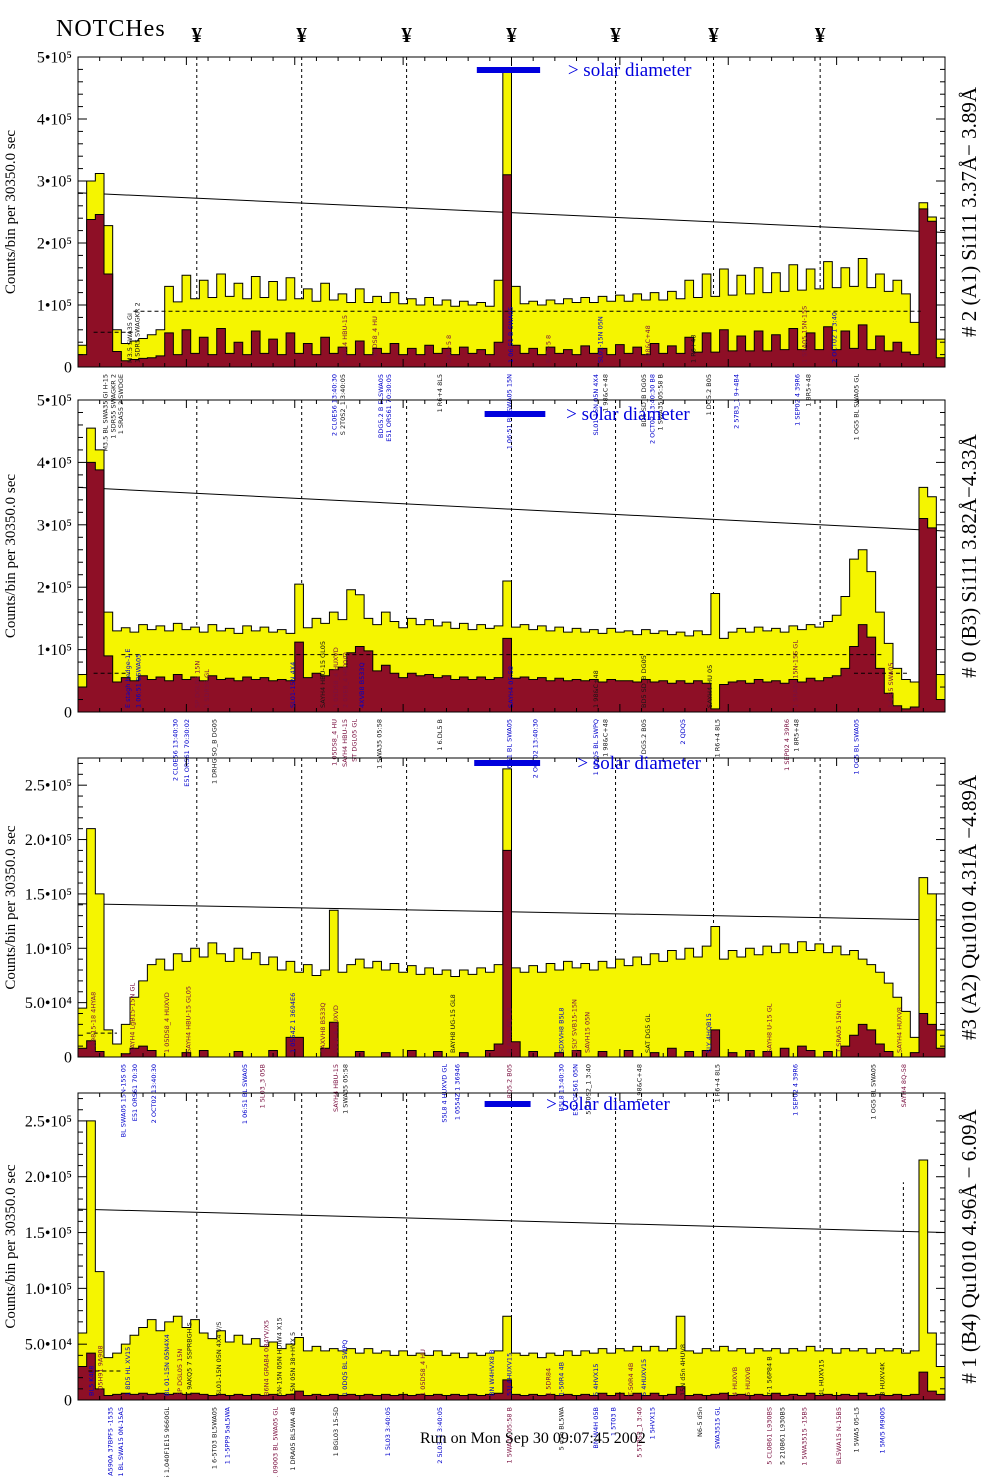 The image size is (1004, 1477). Describe the element at coordinates (381, 406) in the screenshot. I see `event-micro-label: BDG5.2 B ELSWA05` at that location.